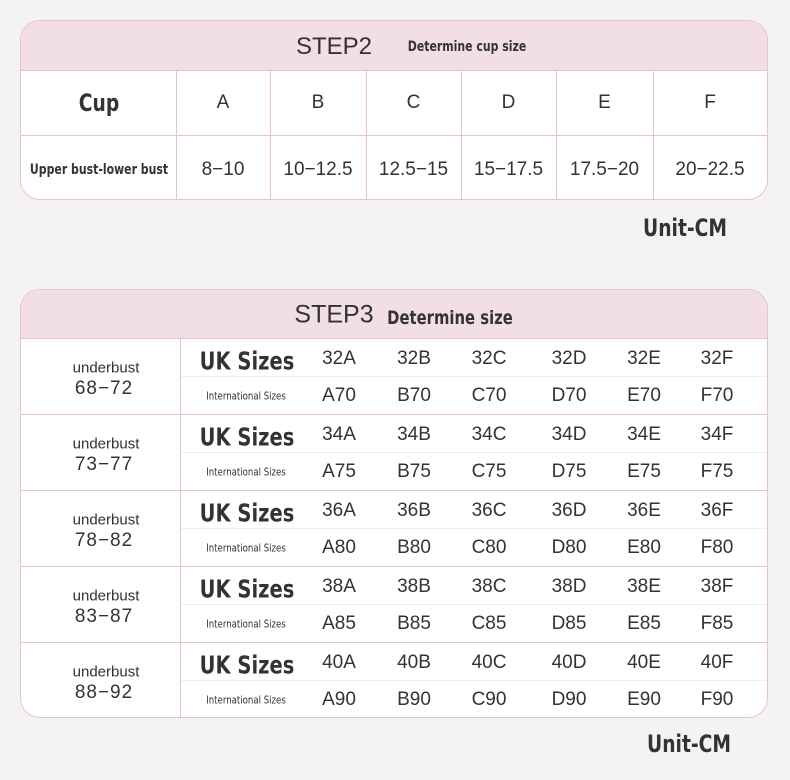 This screenshot has width=790, height=780. I want to click on intl-size: B75, so click(414, 471).